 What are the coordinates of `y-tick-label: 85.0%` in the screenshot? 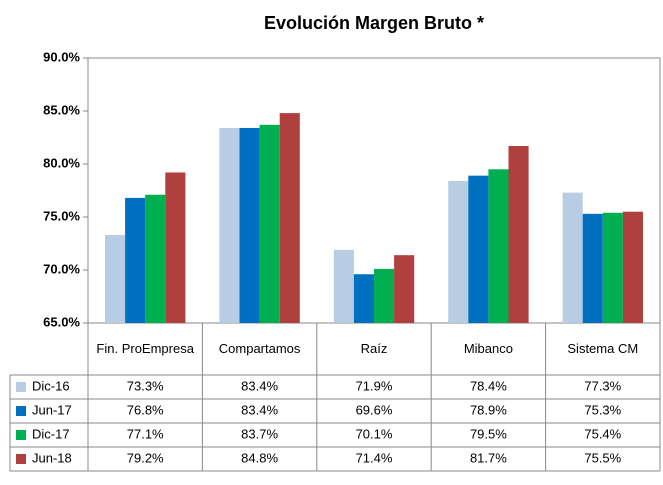 It's located at (61, 109).